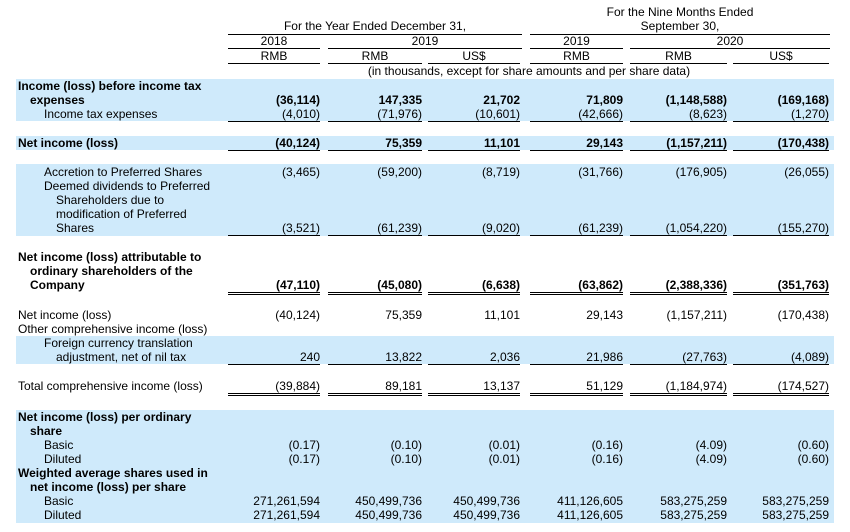 The width and height of the screenshot is (850, 532). What do you see at coordinates (504, 357) in the screenshot?
I see `cell-value: 2,036` at bounding box center [504, 357].